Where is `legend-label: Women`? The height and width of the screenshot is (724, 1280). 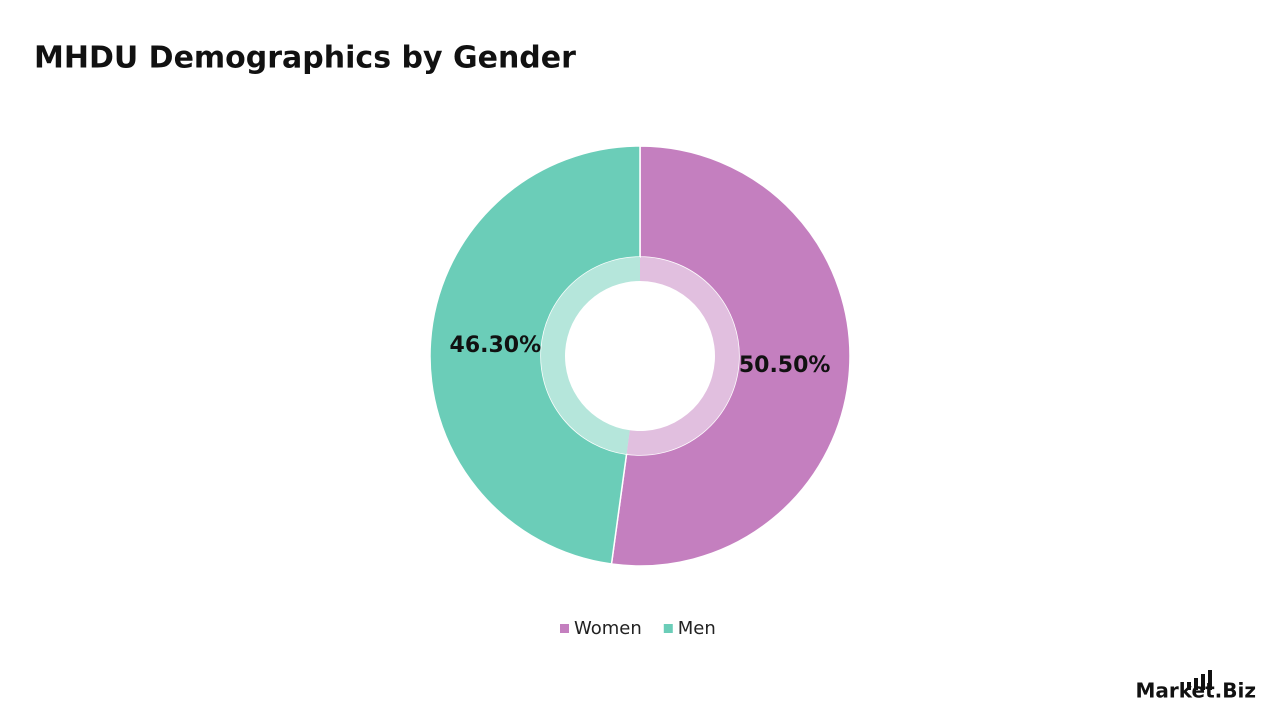 legend-label: Women is located at coordinates (608, 628).